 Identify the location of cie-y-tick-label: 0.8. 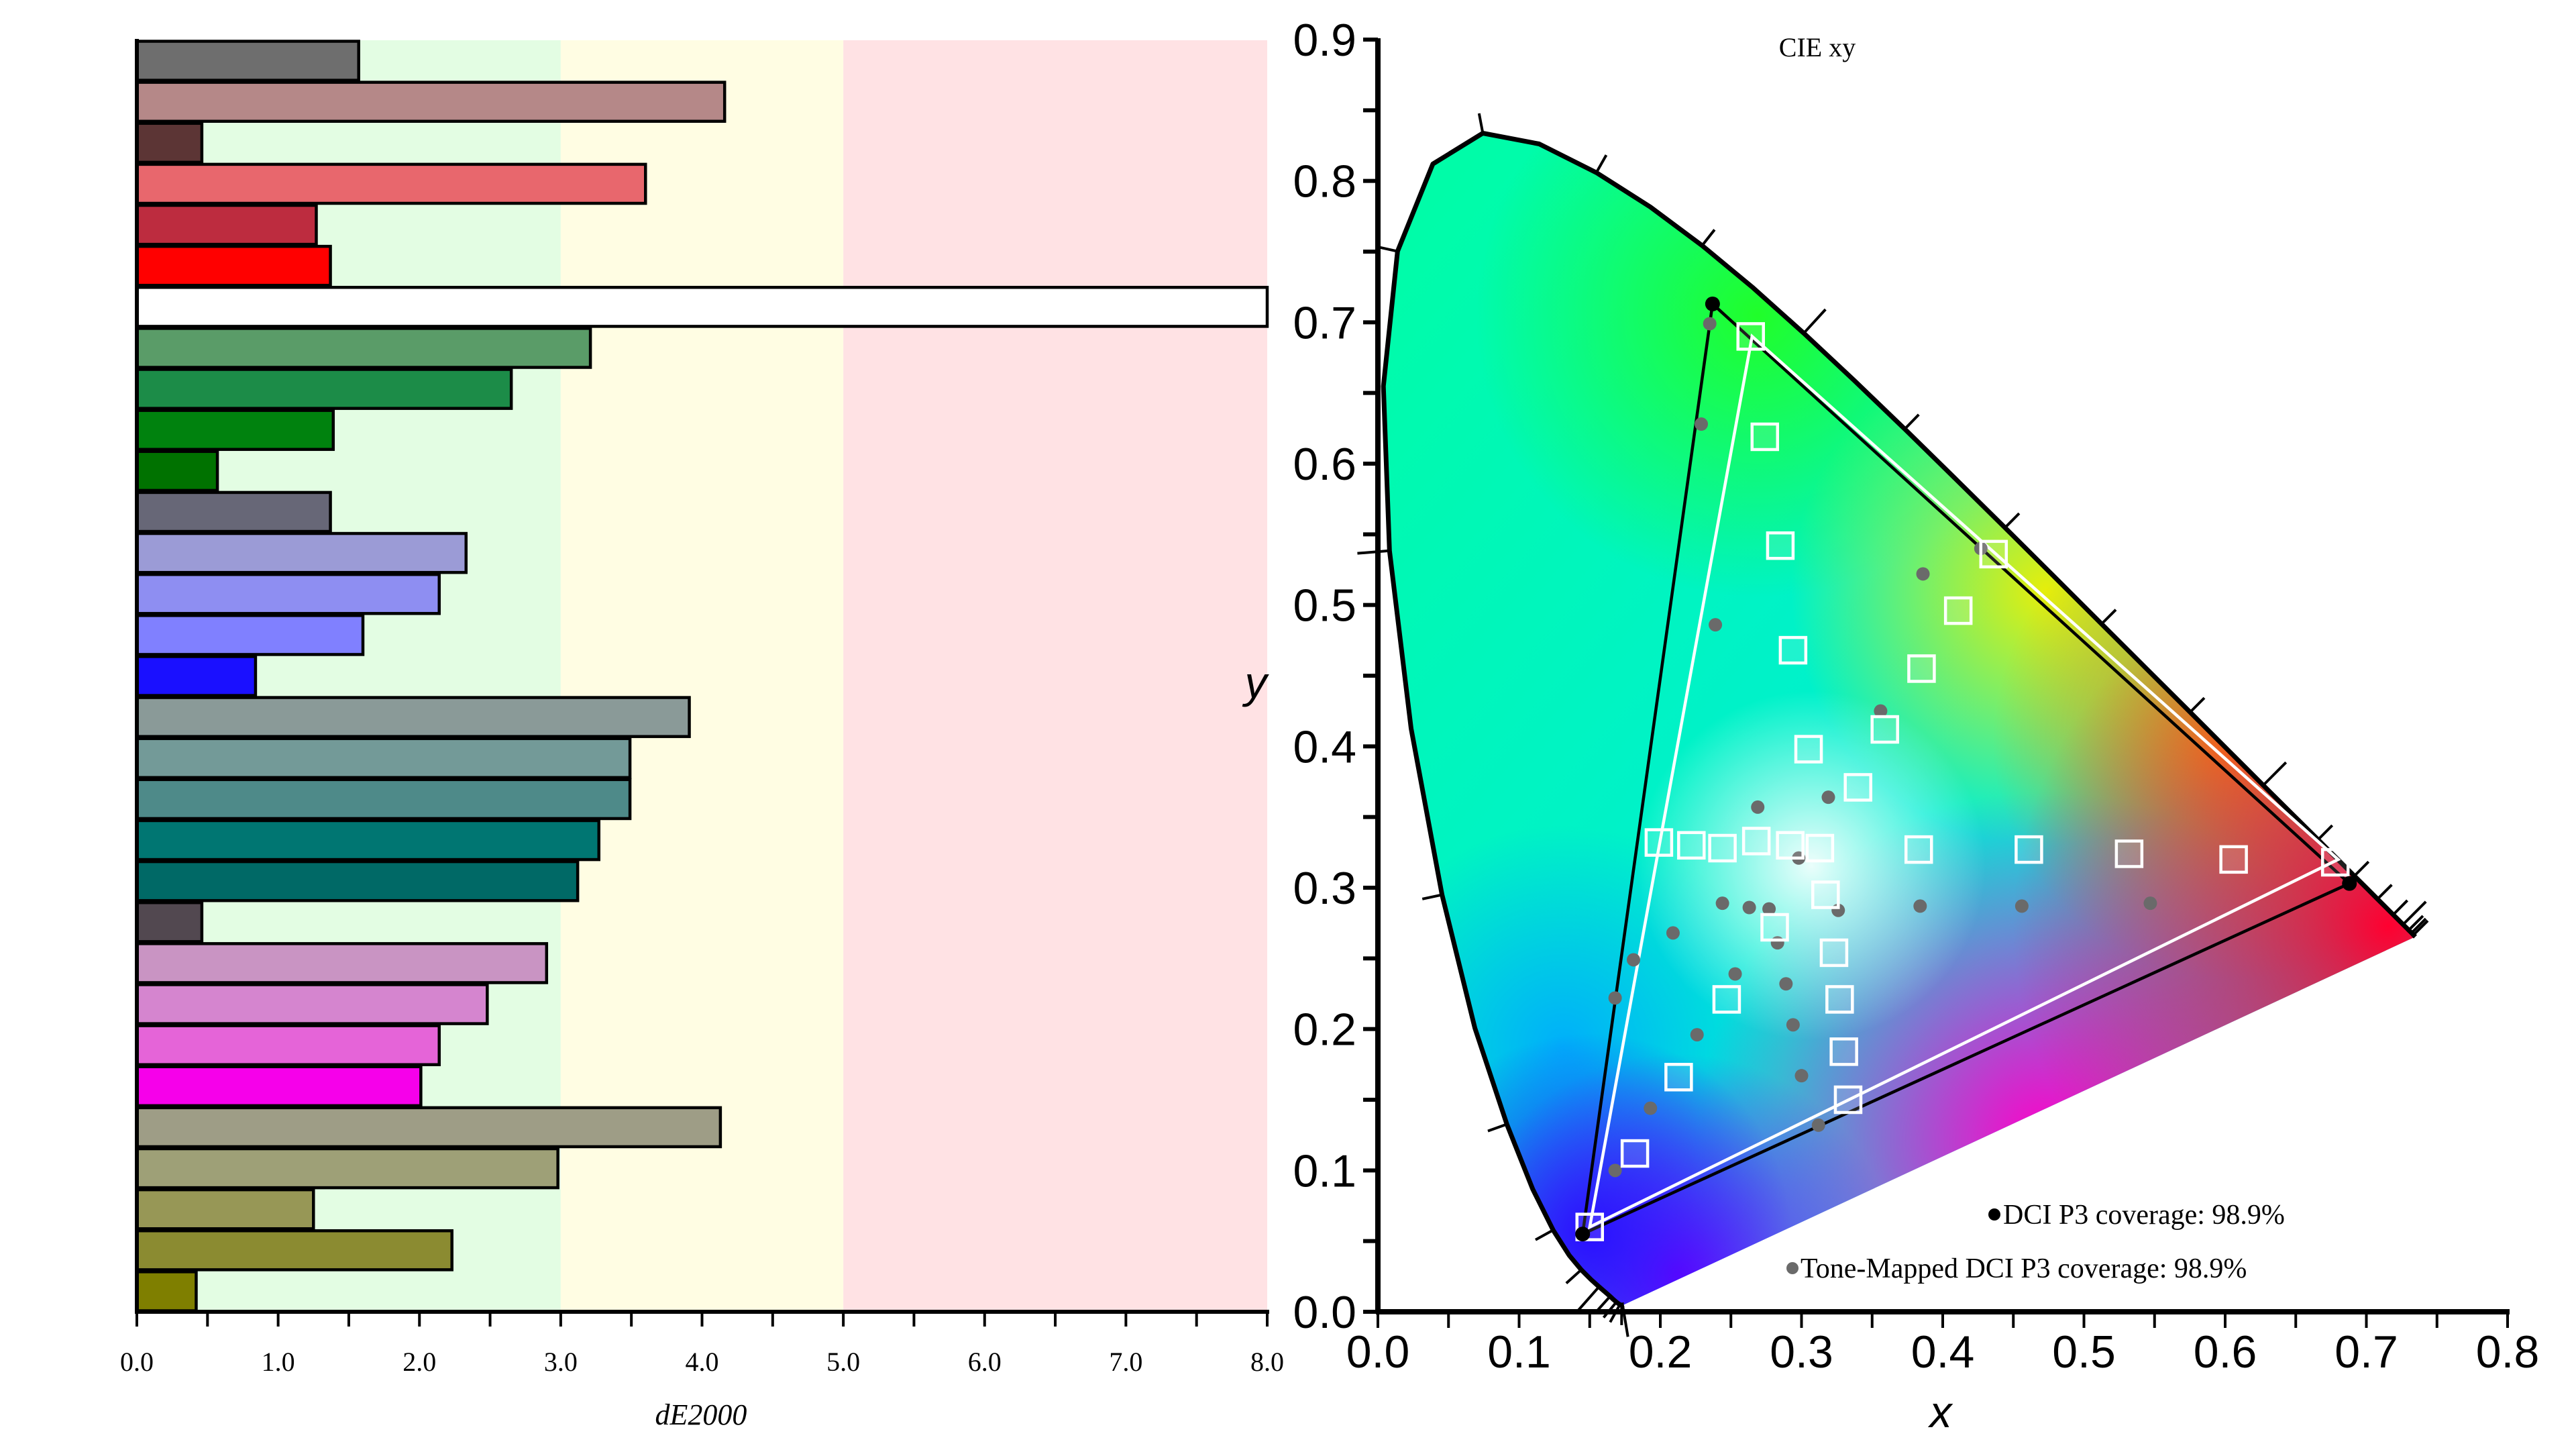
(1324, 181).